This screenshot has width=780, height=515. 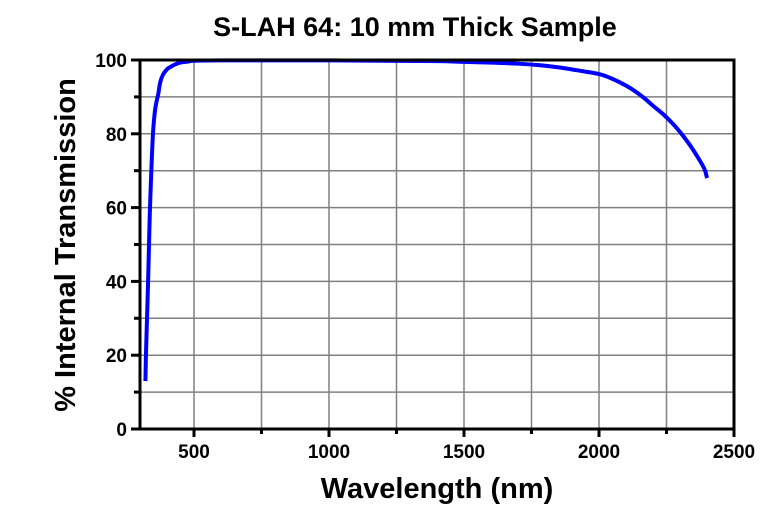 What do you see at coordinates (116, 135) in the screenshot?
I see `y-tick-label: 80` at bounding box center [116, 135].